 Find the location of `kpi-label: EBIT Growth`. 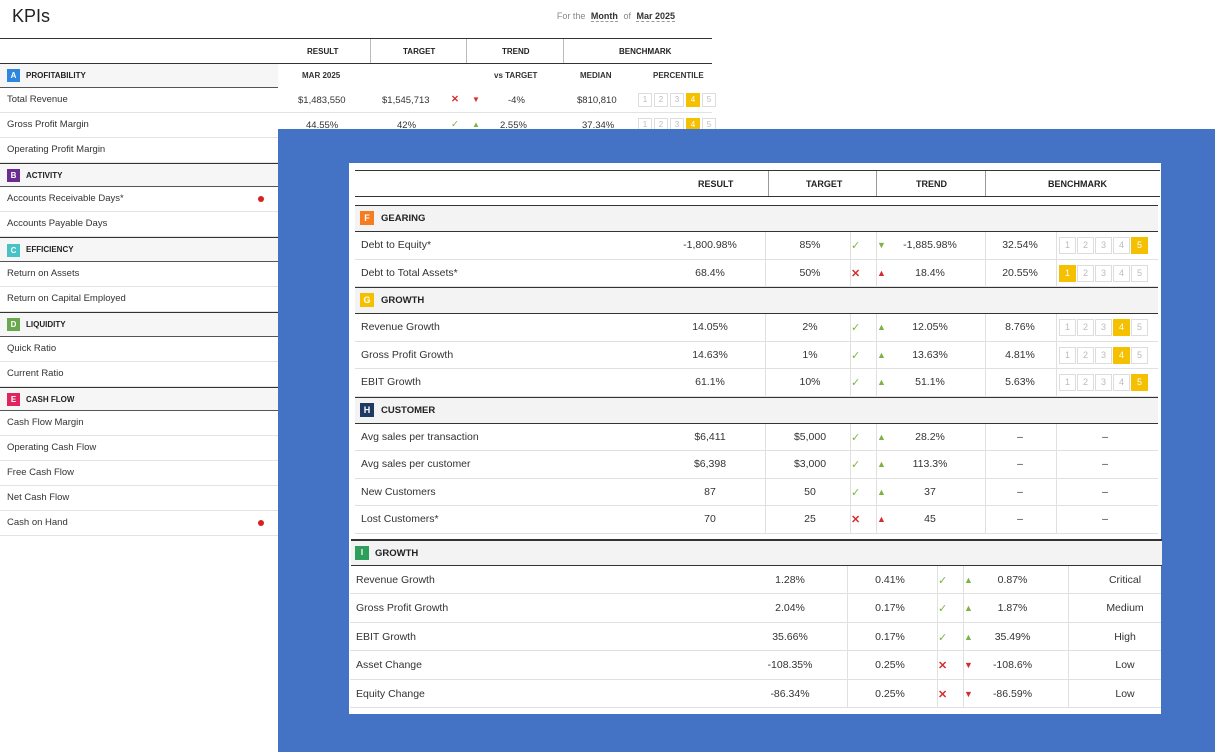

kpi-label: EBIT Growth is located at coordinates (386, 636).